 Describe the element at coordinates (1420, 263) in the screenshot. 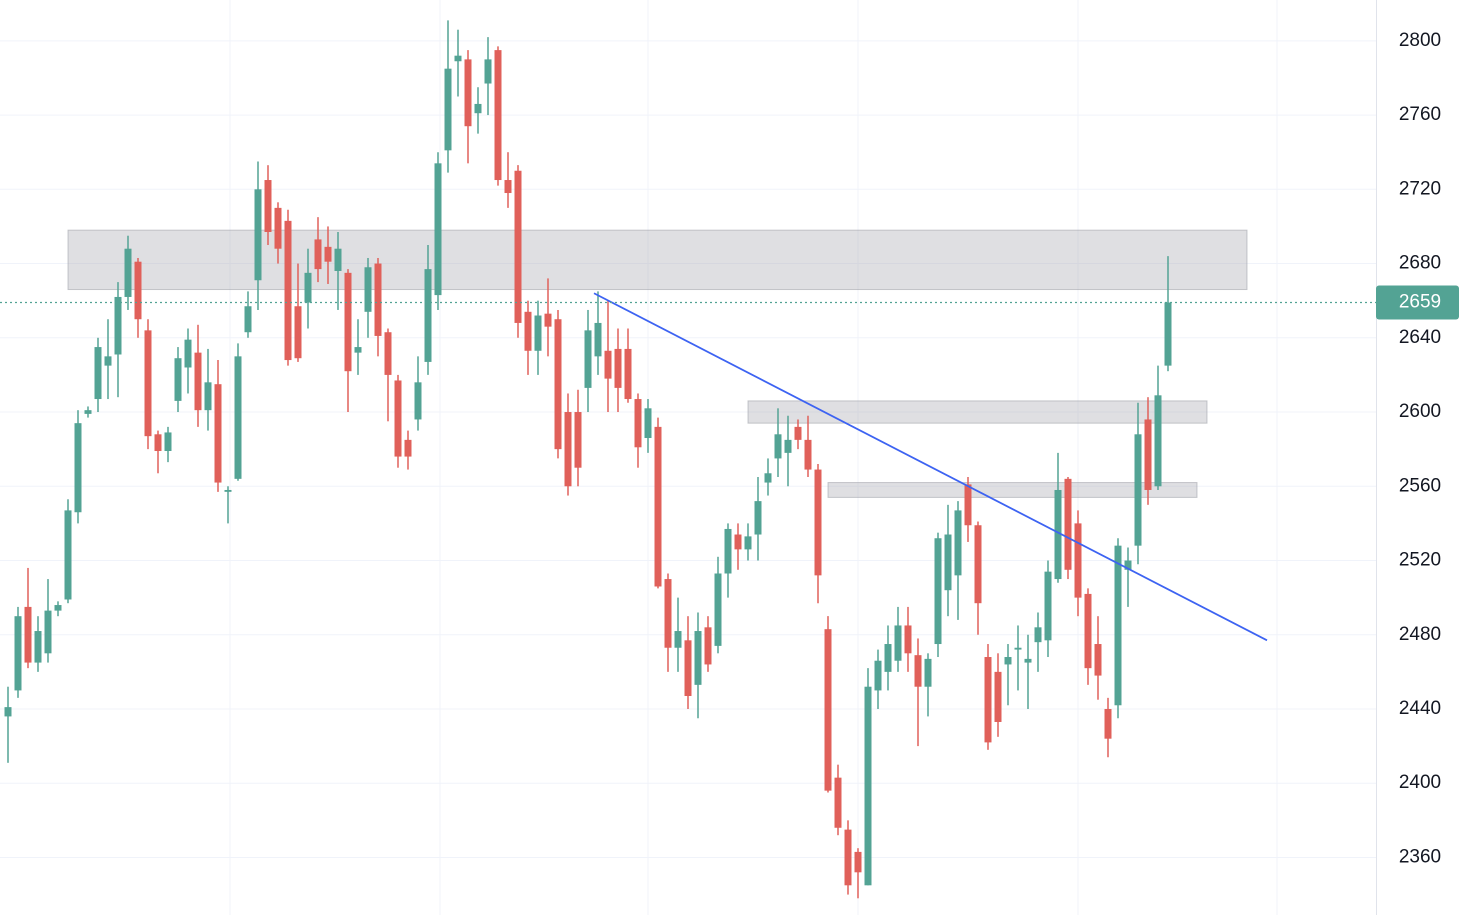

I see `y-tick-label: 2680` at that location.